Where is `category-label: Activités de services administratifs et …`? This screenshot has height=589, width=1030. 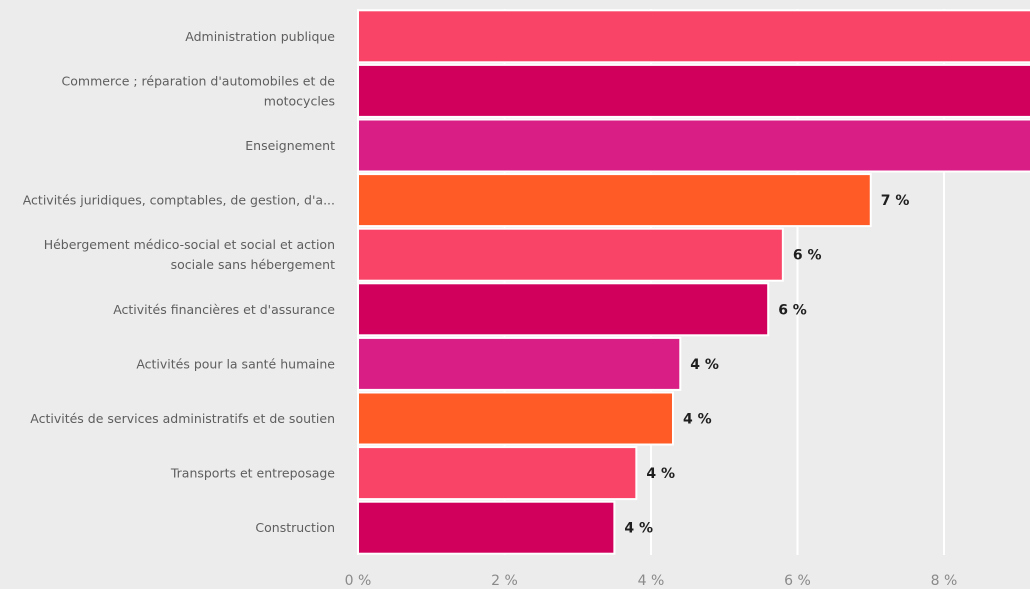 category-label: Activités de services administratifs et … is located at coordinates (182, 418).